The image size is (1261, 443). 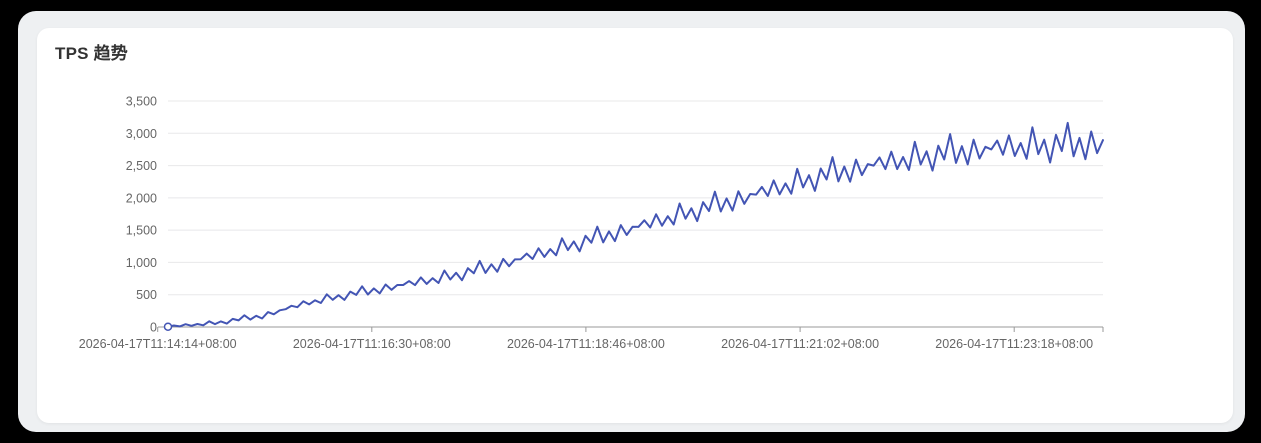 What do you see at coordinates (800, 344) in the screenshot?
I see `x-axis-tick-label: 2026-04-17T11:21:02+08:00` at bounding box center [800, 344].